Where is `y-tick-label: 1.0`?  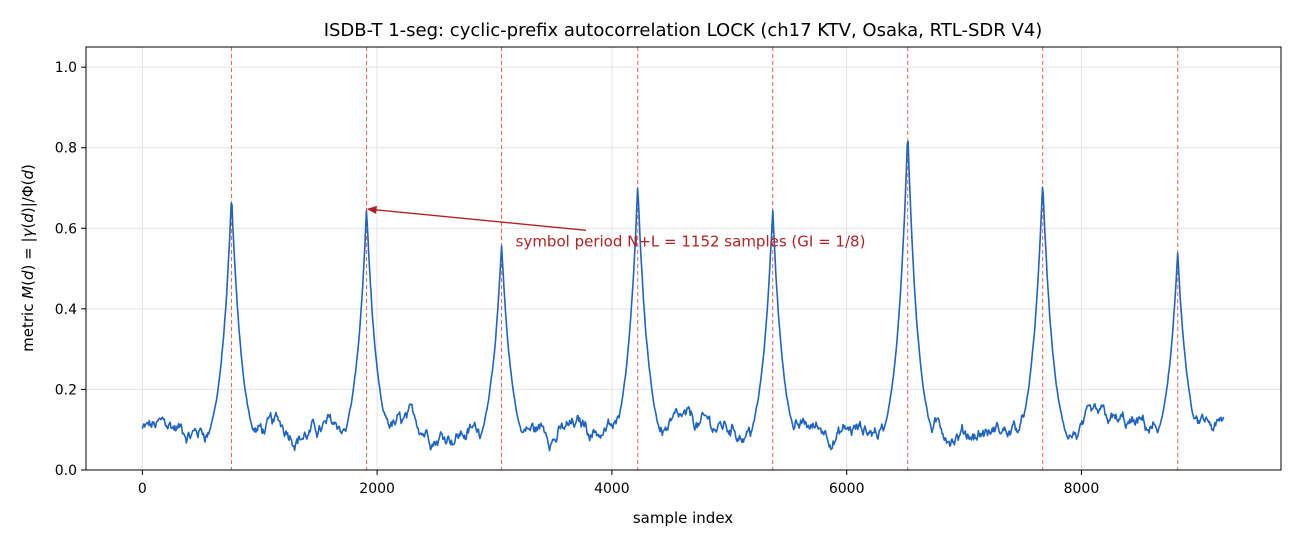 y-tick-label: 1.0 is located at coordinates (66, 68).